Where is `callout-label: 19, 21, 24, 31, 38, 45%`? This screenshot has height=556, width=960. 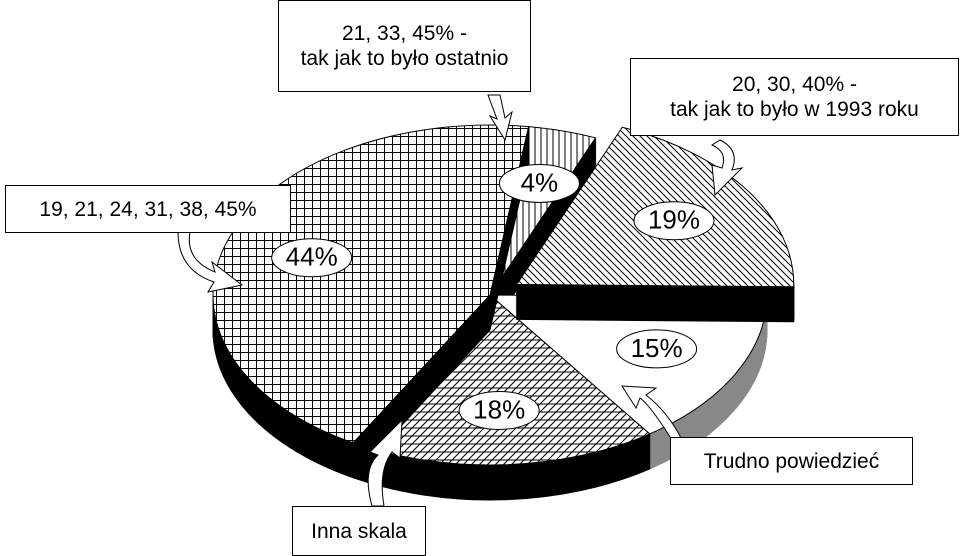 callout-label: 19, 21, 24, 31, 38, 45% is located at coordinates (148, 209).